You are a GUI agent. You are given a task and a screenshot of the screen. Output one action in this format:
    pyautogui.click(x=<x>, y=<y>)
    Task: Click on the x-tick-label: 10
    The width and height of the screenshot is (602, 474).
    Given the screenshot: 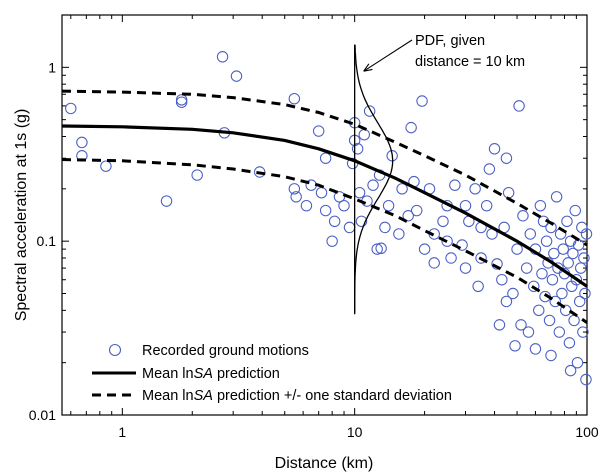 What is the action you would take?
    pyautogui.click(x=355, y=432)
    